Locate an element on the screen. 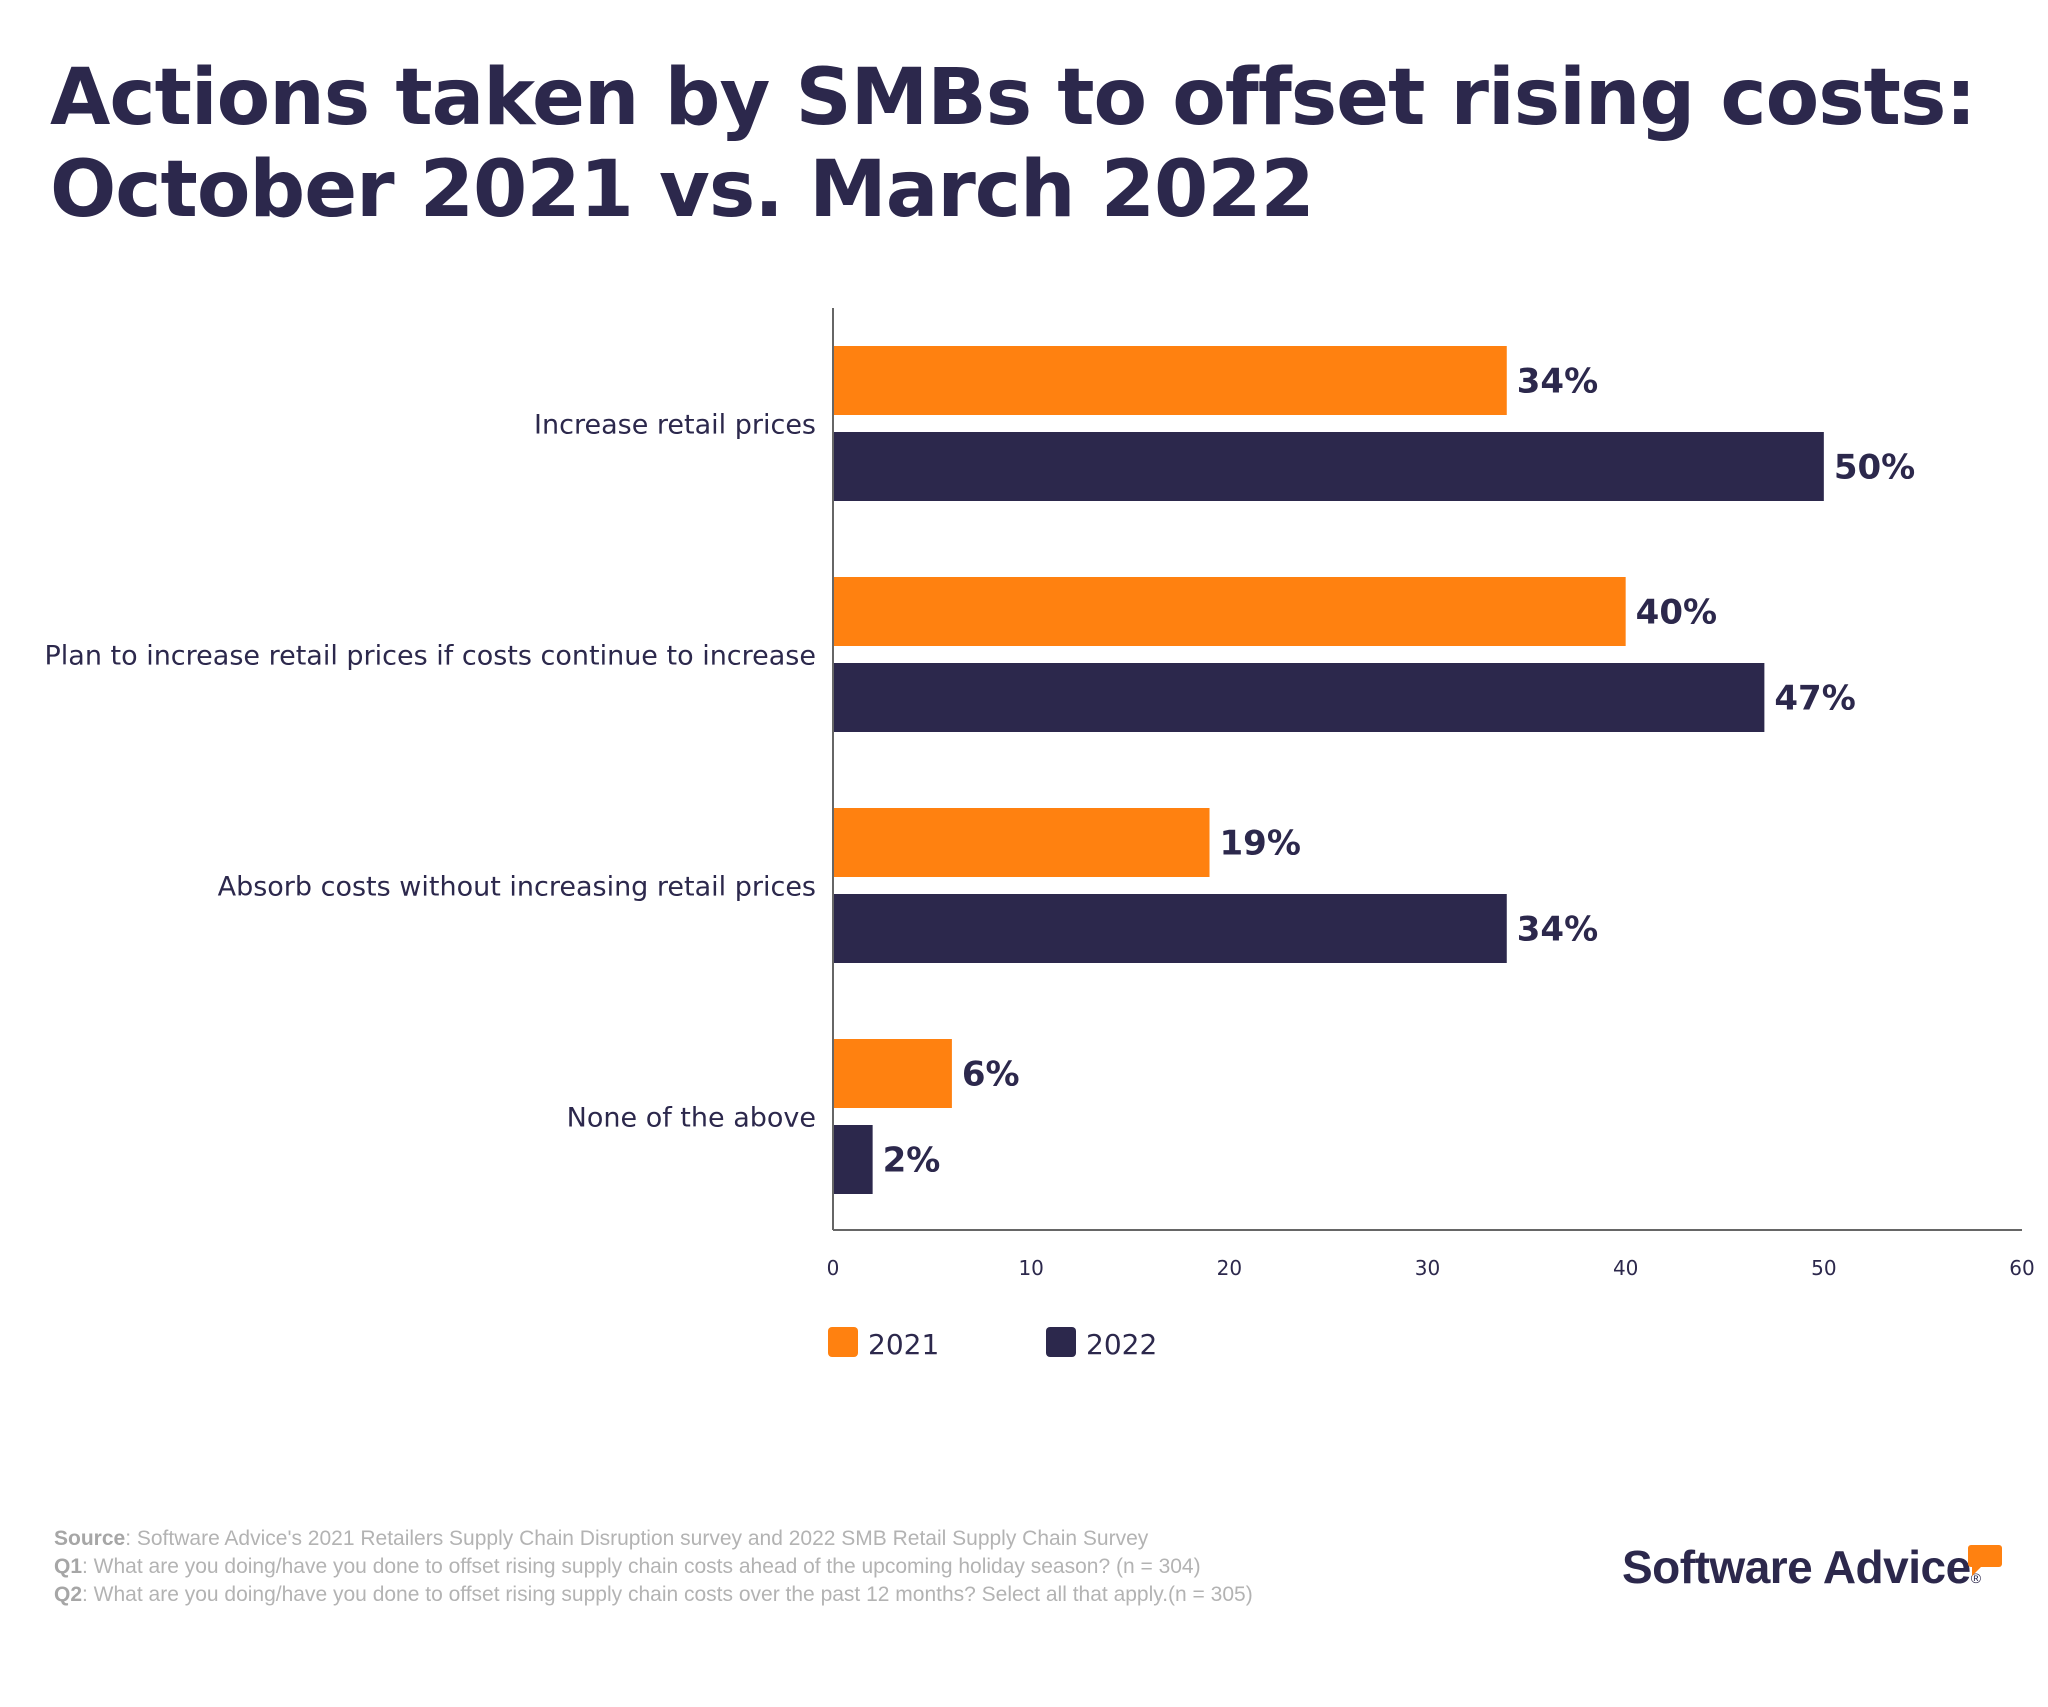  legend-swatch-2022 is located at coordinates (1061, 1342).